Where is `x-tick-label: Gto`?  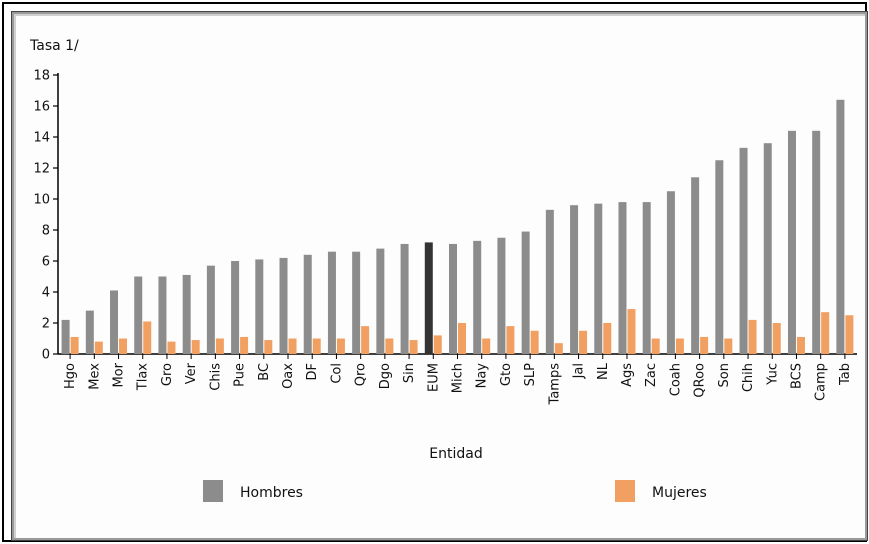
x-tick-label: Gto is located at coordinates (506, 374).